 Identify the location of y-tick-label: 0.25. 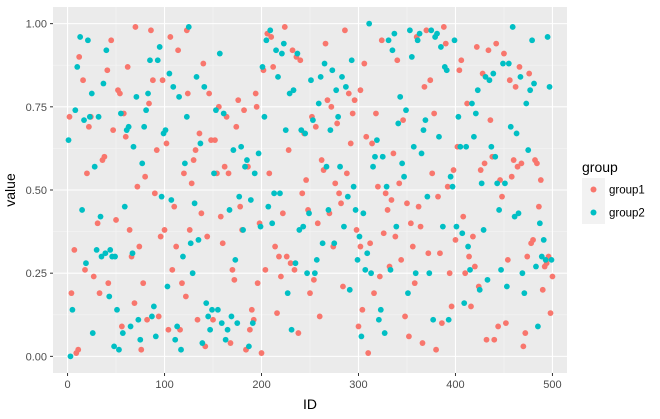
(36, 274).